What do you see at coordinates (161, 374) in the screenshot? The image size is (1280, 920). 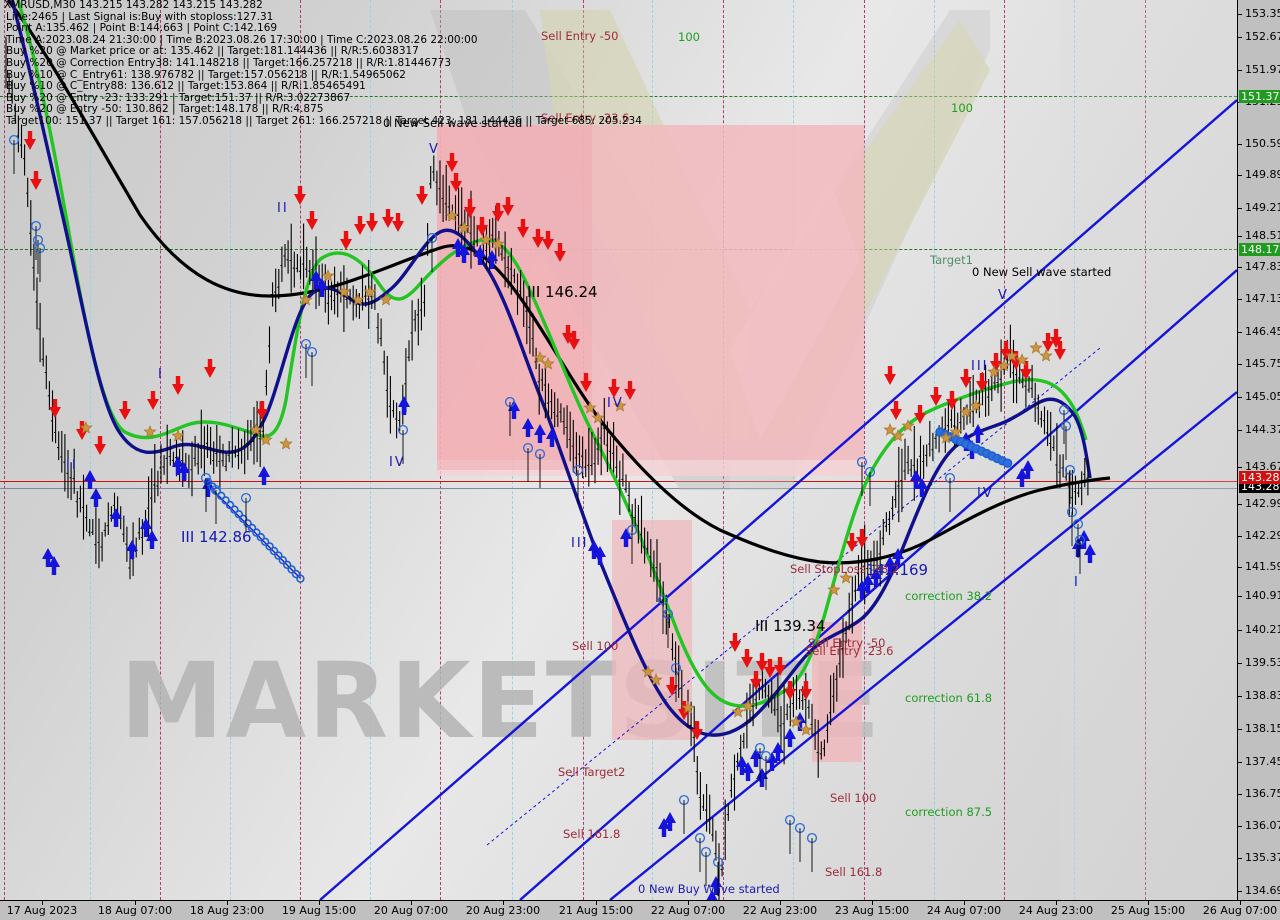 I see `annotation-wave-i-left: I` at bounding box center [161, 374].